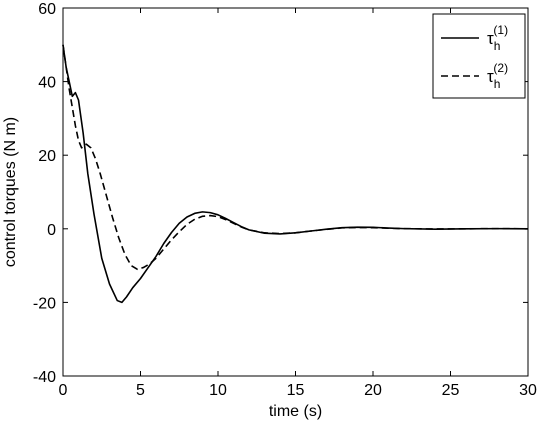 Image resolution: width=540 pixels, height=422 pixels. I want to click on legend: τh(1) τh(2), so click(479, 56).